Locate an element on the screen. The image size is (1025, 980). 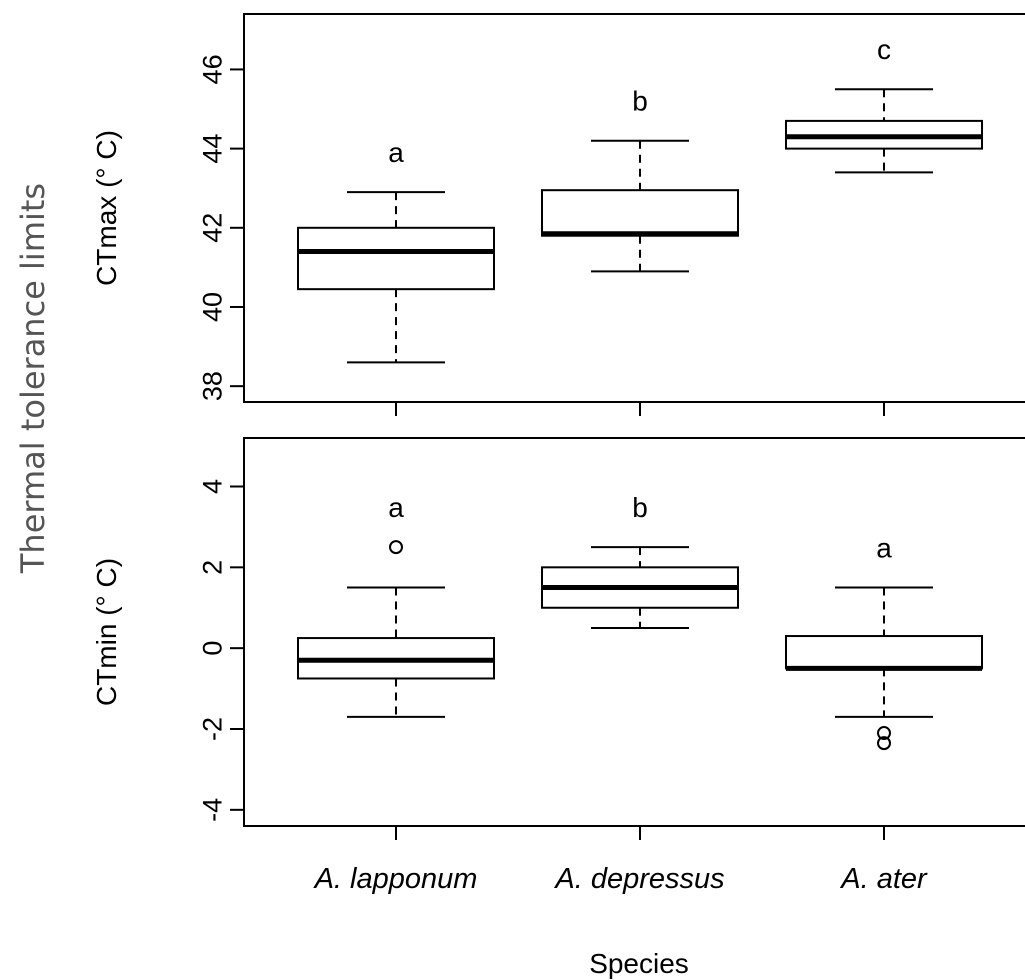
y-tick-label: 44 is located at coordinates (212, 149).